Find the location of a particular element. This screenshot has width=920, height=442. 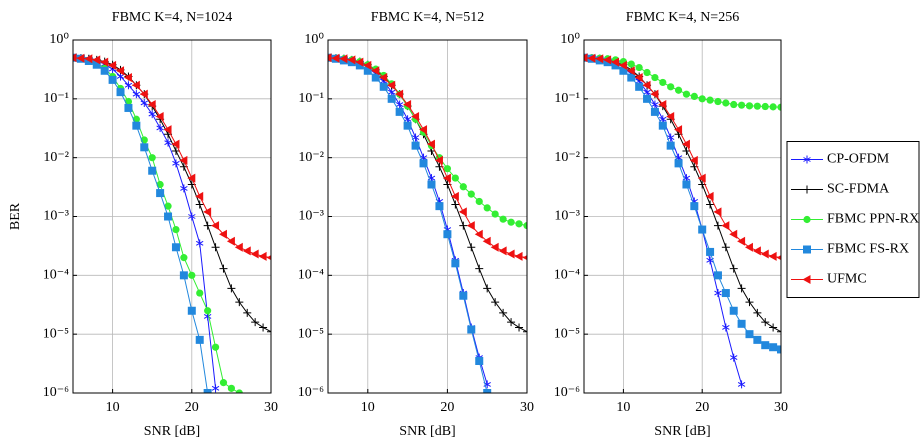

y-tick-label: 10⁻² is located at coordinates (311, 157).